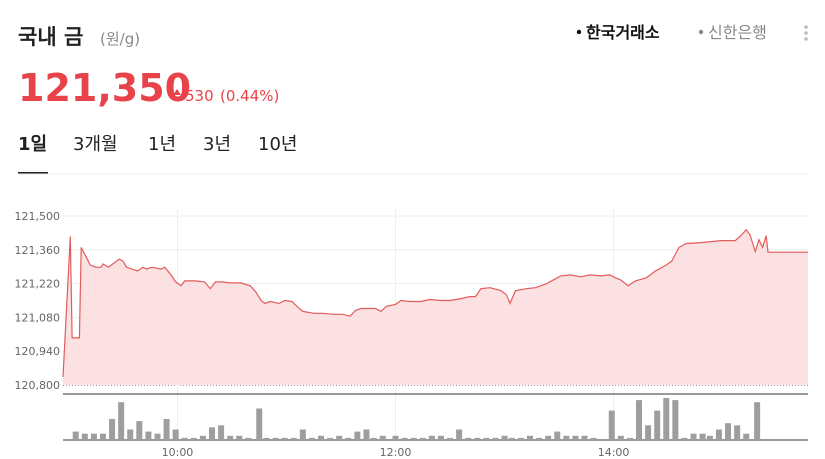 This screenshot has width=825, height=459. I want to click on y-tick-label: 120,800, so click(38, 385).